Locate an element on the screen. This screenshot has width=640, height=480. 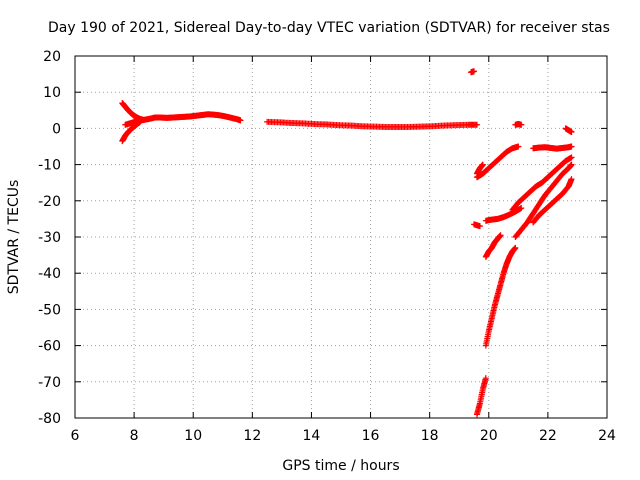
x-tick-label: 8 is located at coordinates (134, 436).